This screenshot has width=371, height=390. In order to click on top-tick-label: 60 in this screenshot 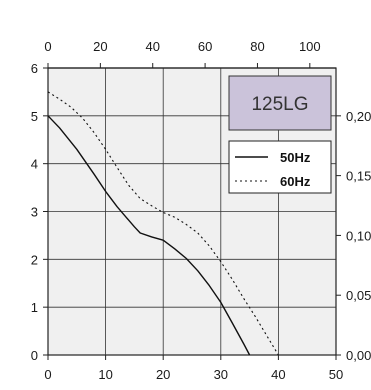, I will do `click(205, 46)`.